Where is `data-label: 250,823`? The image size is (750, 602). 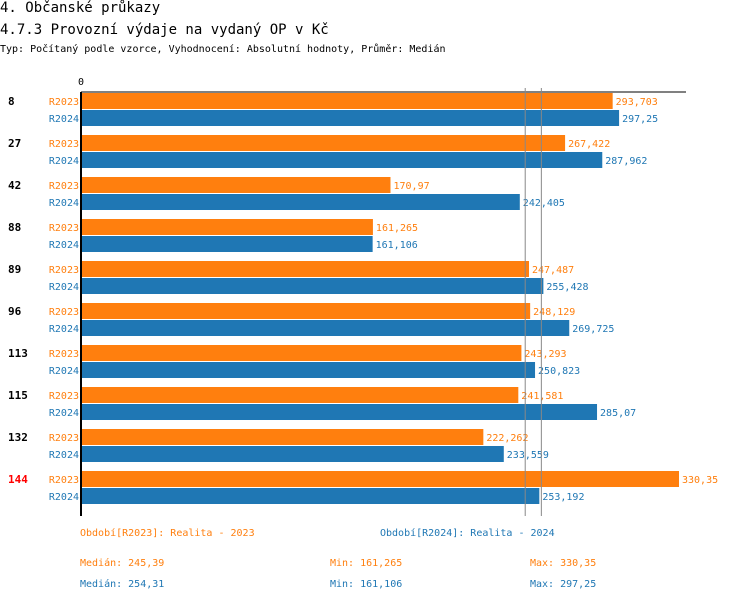 data-label: 250,823 is located at coordinates (559, 371).